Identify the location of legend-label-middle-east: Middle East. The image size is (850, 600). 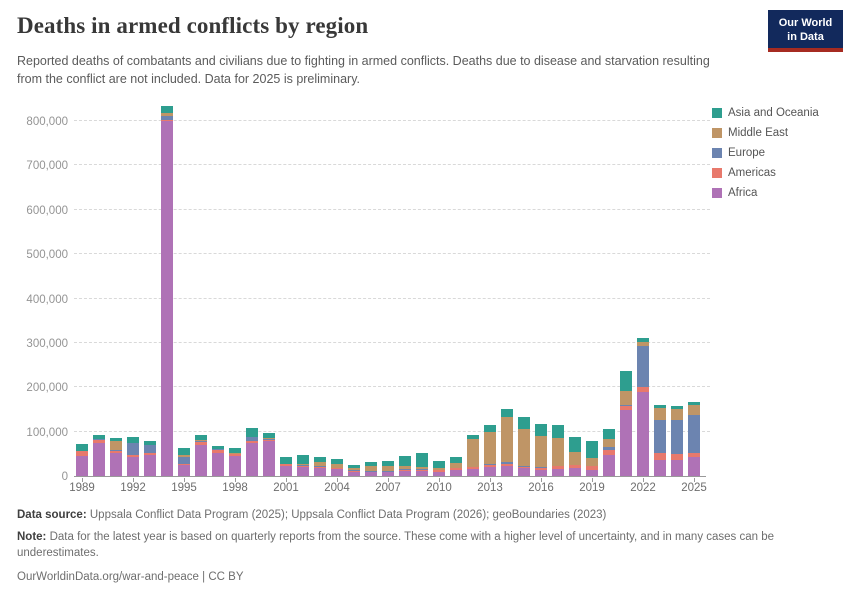
(758, 133).